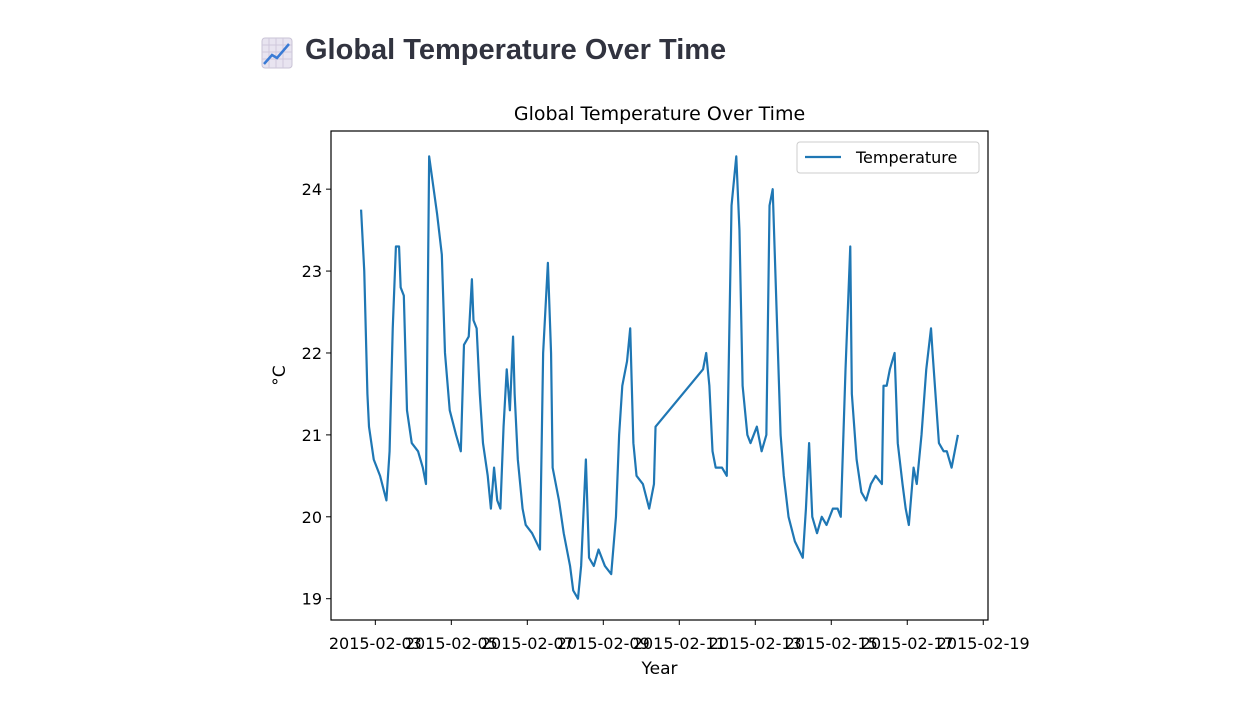 Image resolution: width=1235 pixels, height=717 pixels. What do you see at coordinates (312, 517) in the screenshot?
I see `y-tick-label: 20` at bounding box center [312, 517].